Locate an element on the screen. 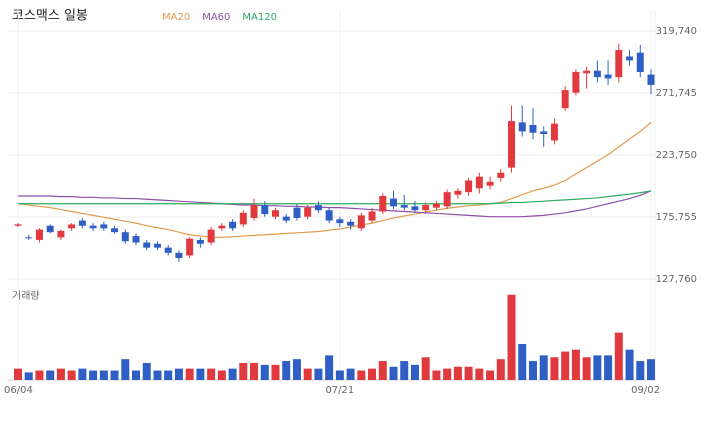 This screenshot has width=720, height=440. y-tick-label: 319,740 is located at coordinates (676, 31).